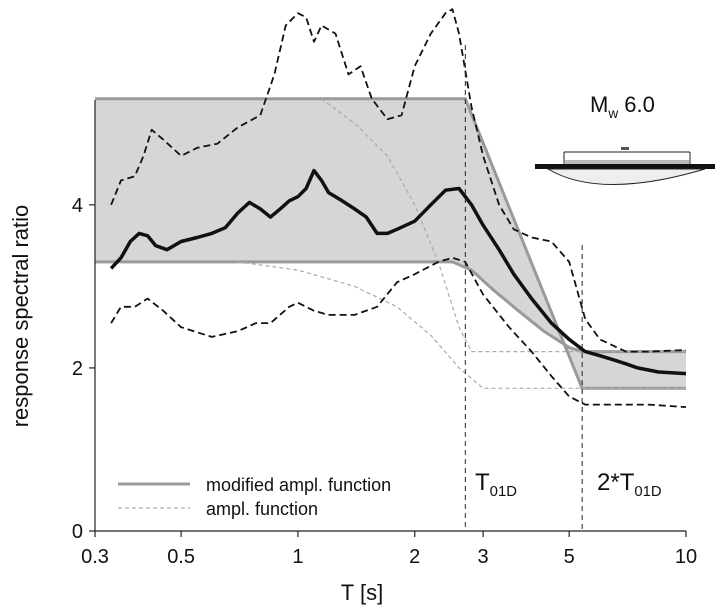  What do you see at coordinates (77, 369) in the screenshot?
I see `y-tick-label: 2` at bounding box center [77, 369].